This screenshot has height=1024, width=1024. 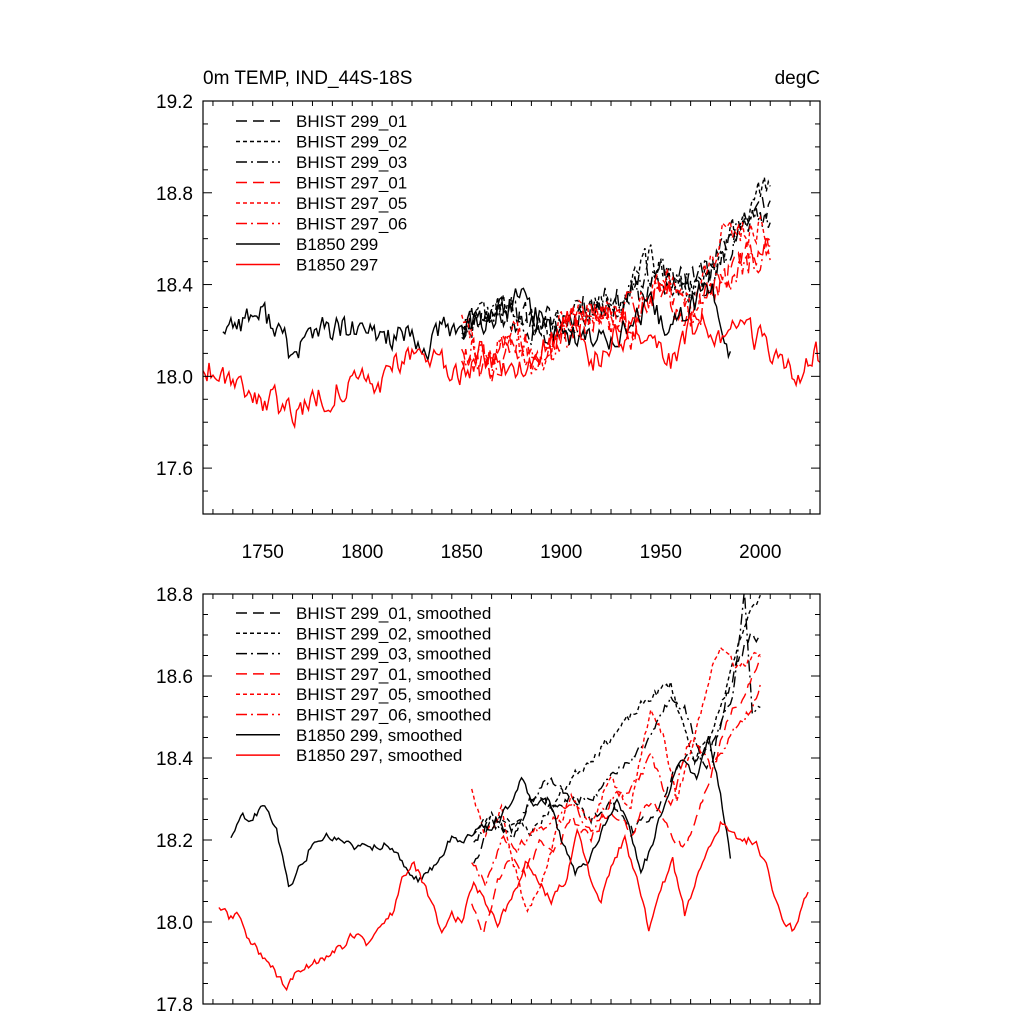 I want to click on series-line-bhist-297-06-smoothed, so click(x=616, y=787).